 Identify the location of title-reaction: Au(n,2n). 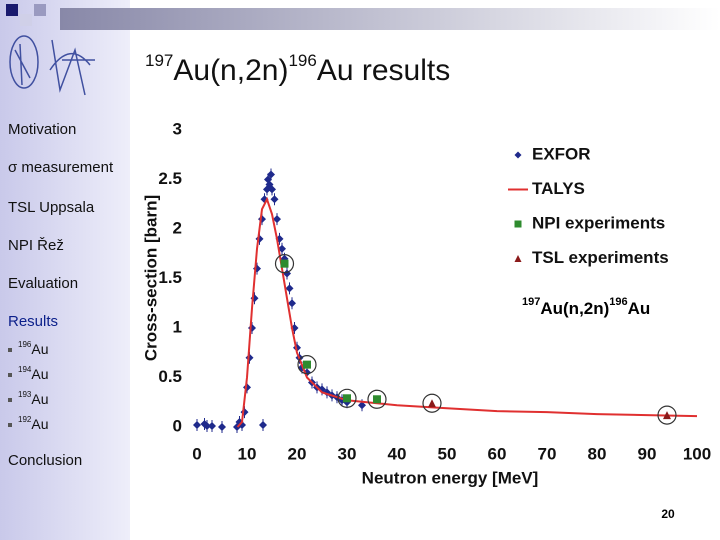
(230, 70).